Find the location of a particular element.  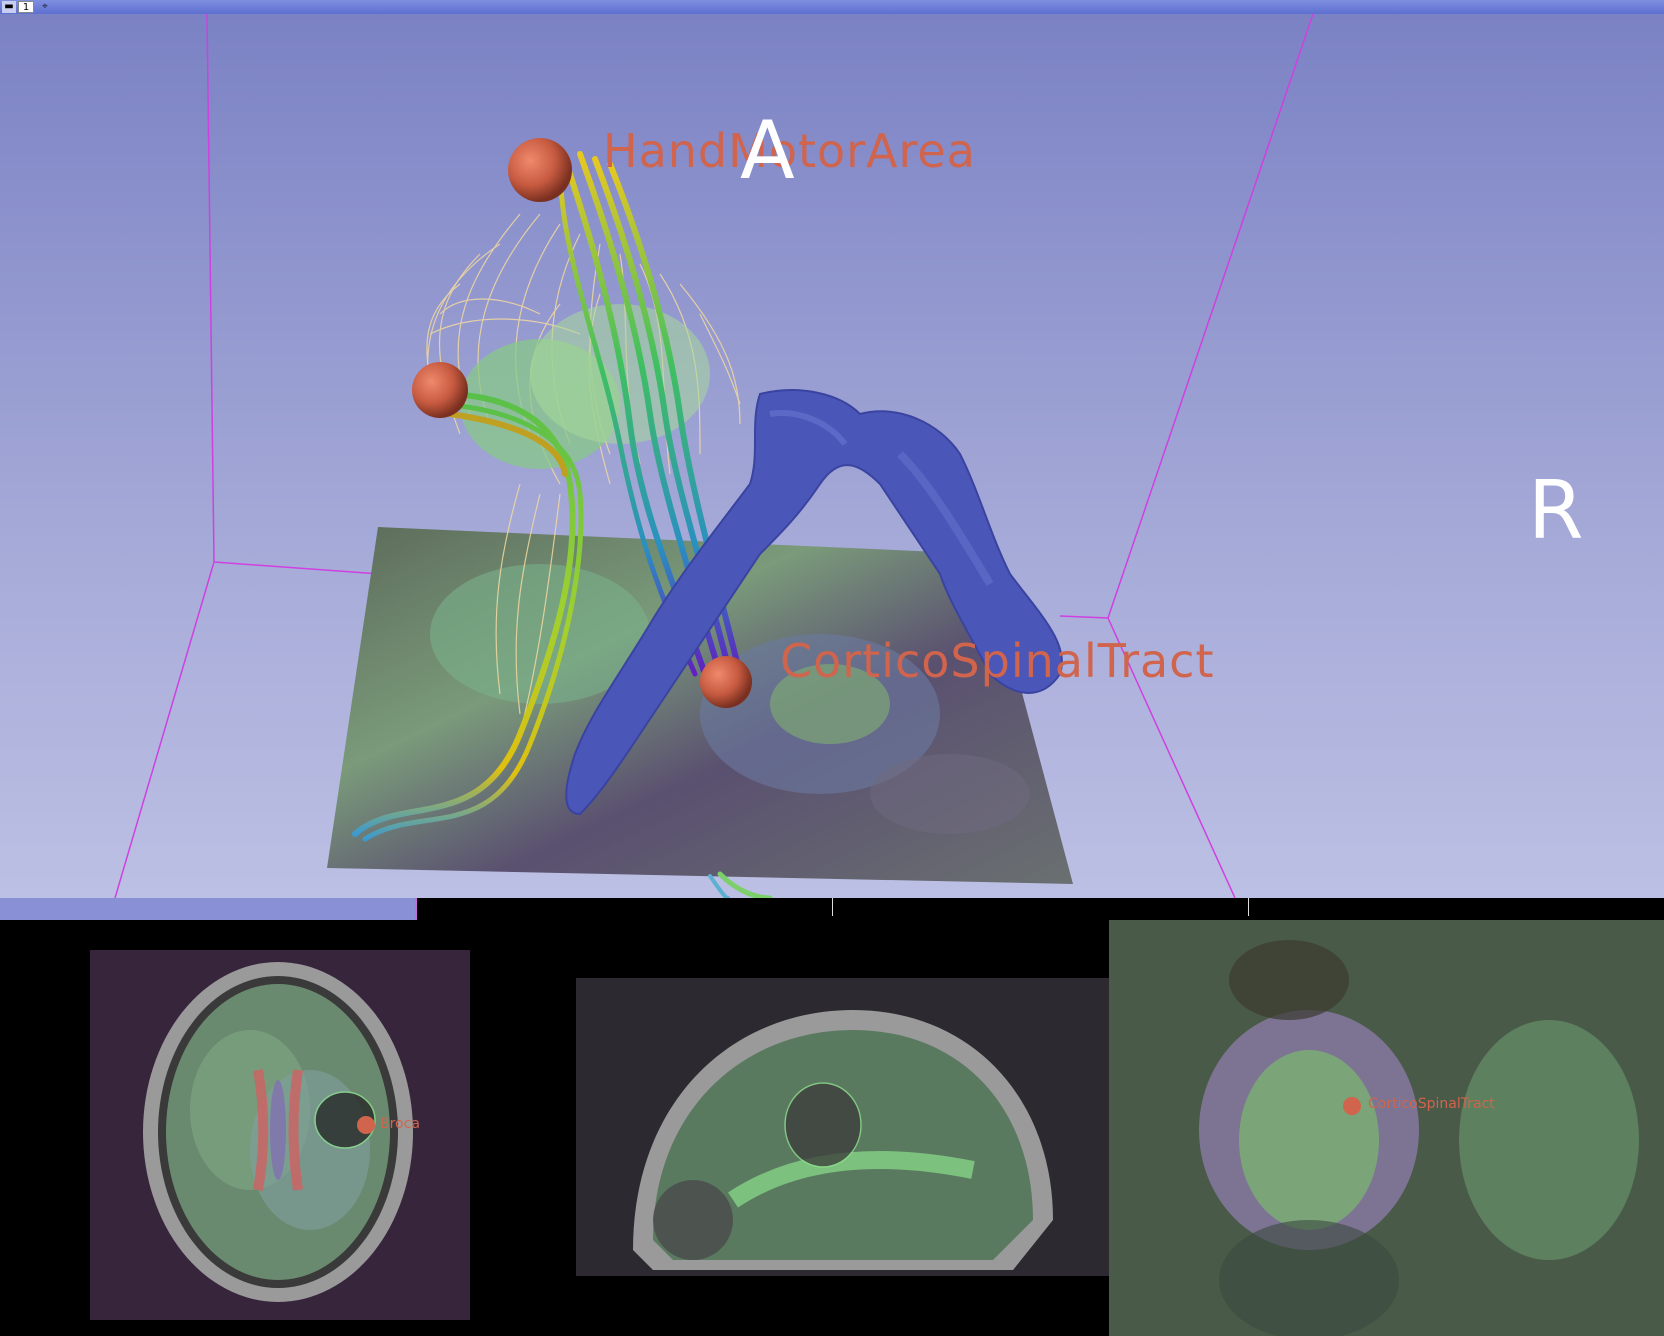

coronal-slice-image is located at coordinates (1386, 1128).